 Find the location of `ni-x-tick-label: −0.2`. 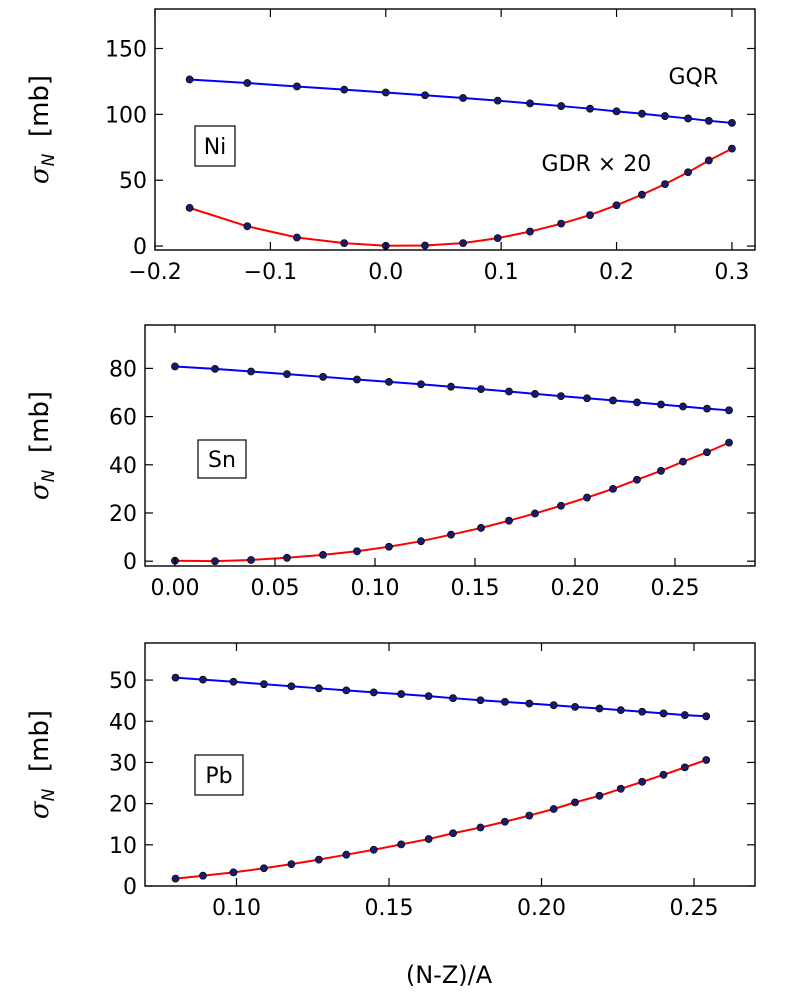

ni-x-tick-label: −0.2 is located at coordinates (154, 272).